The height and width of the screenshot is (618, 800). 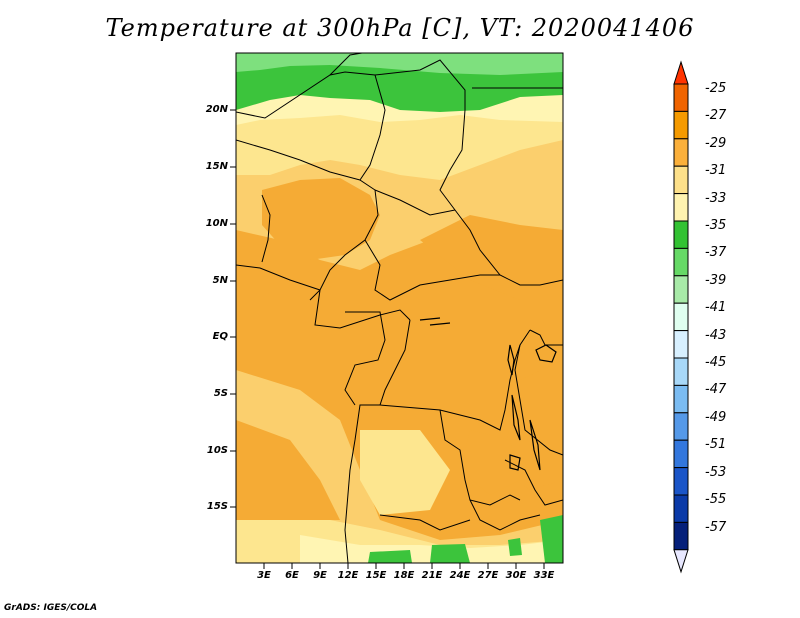 What do you see at coordinates (716, 335) in the screenshot?
I see `colorbar-label: -43` at bounding box center [716, 335].